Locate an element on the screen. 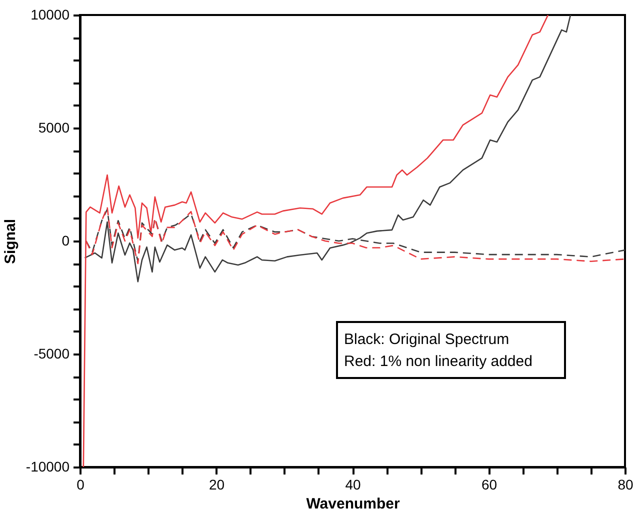 This screenshot has height=514, width=637. x-tick-label: 20 is located at coordinates (216, 484).